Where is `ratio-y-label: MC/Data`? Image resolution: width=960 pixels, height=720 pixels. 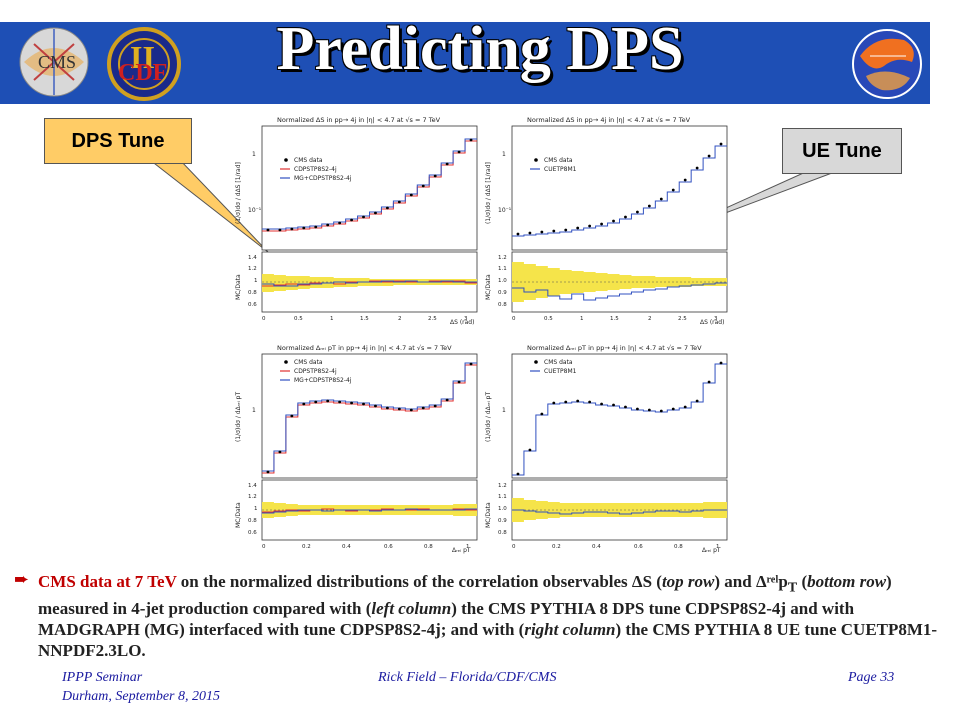 ratio-y-label: MC/Data is located at coordinates (238, 287).